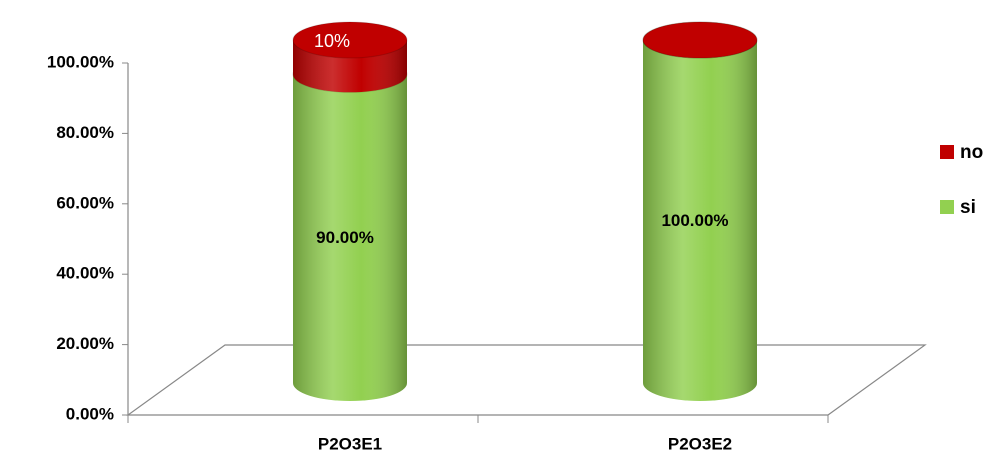 This screenshot has width=1002, height=461. Describe the element at coordinates (85, 202) in the screenshot. I see `y-tick-label: 60.00%` at that location.